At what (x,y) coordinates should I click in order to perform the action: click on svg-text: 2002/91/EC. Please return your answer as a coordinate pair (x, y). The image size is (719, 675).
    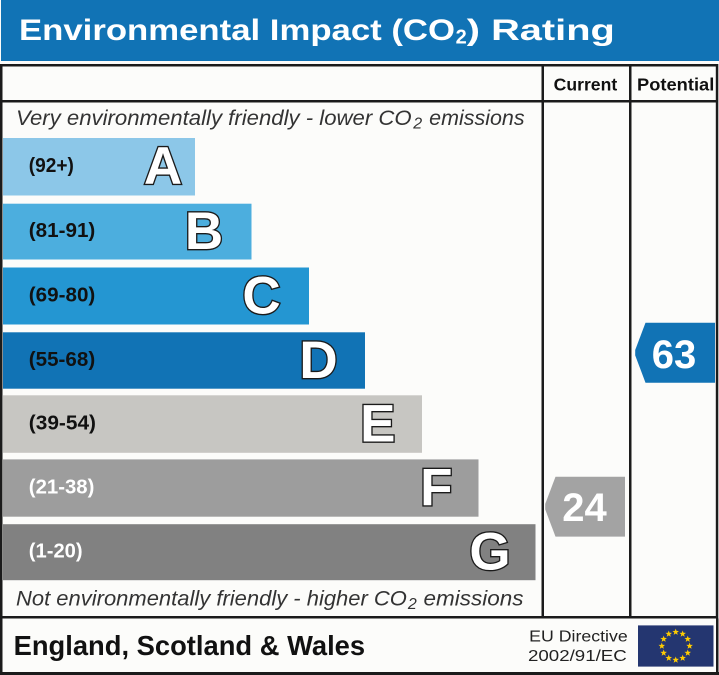
    Looking at the image, I should click on (577, 656).